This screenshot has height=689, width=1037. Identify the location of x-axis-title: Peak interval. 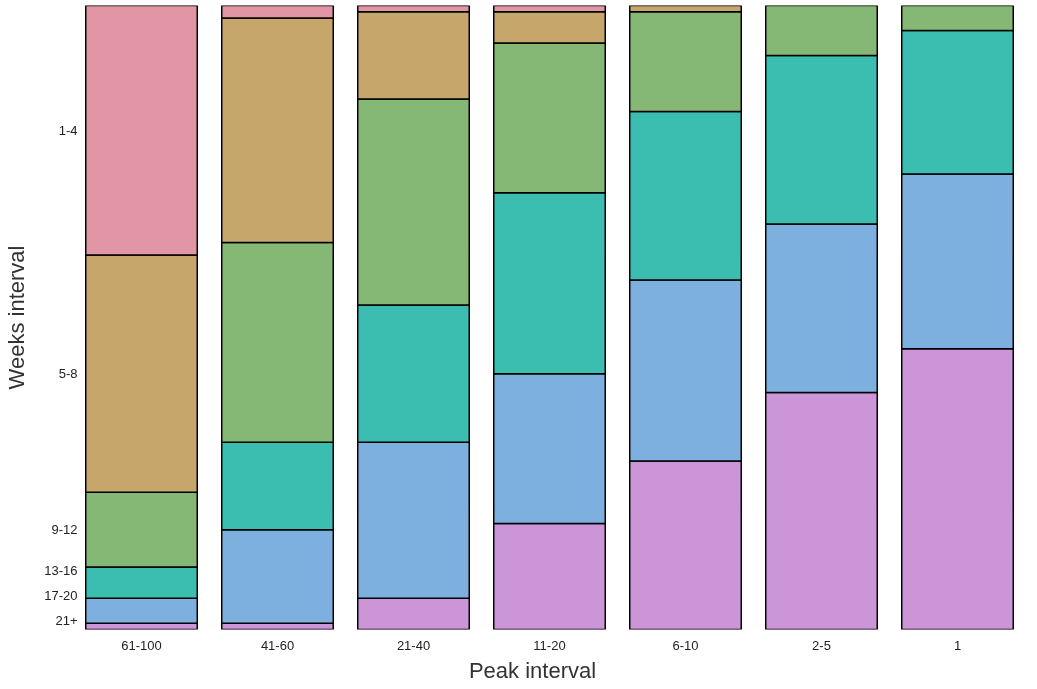
(532, 670).